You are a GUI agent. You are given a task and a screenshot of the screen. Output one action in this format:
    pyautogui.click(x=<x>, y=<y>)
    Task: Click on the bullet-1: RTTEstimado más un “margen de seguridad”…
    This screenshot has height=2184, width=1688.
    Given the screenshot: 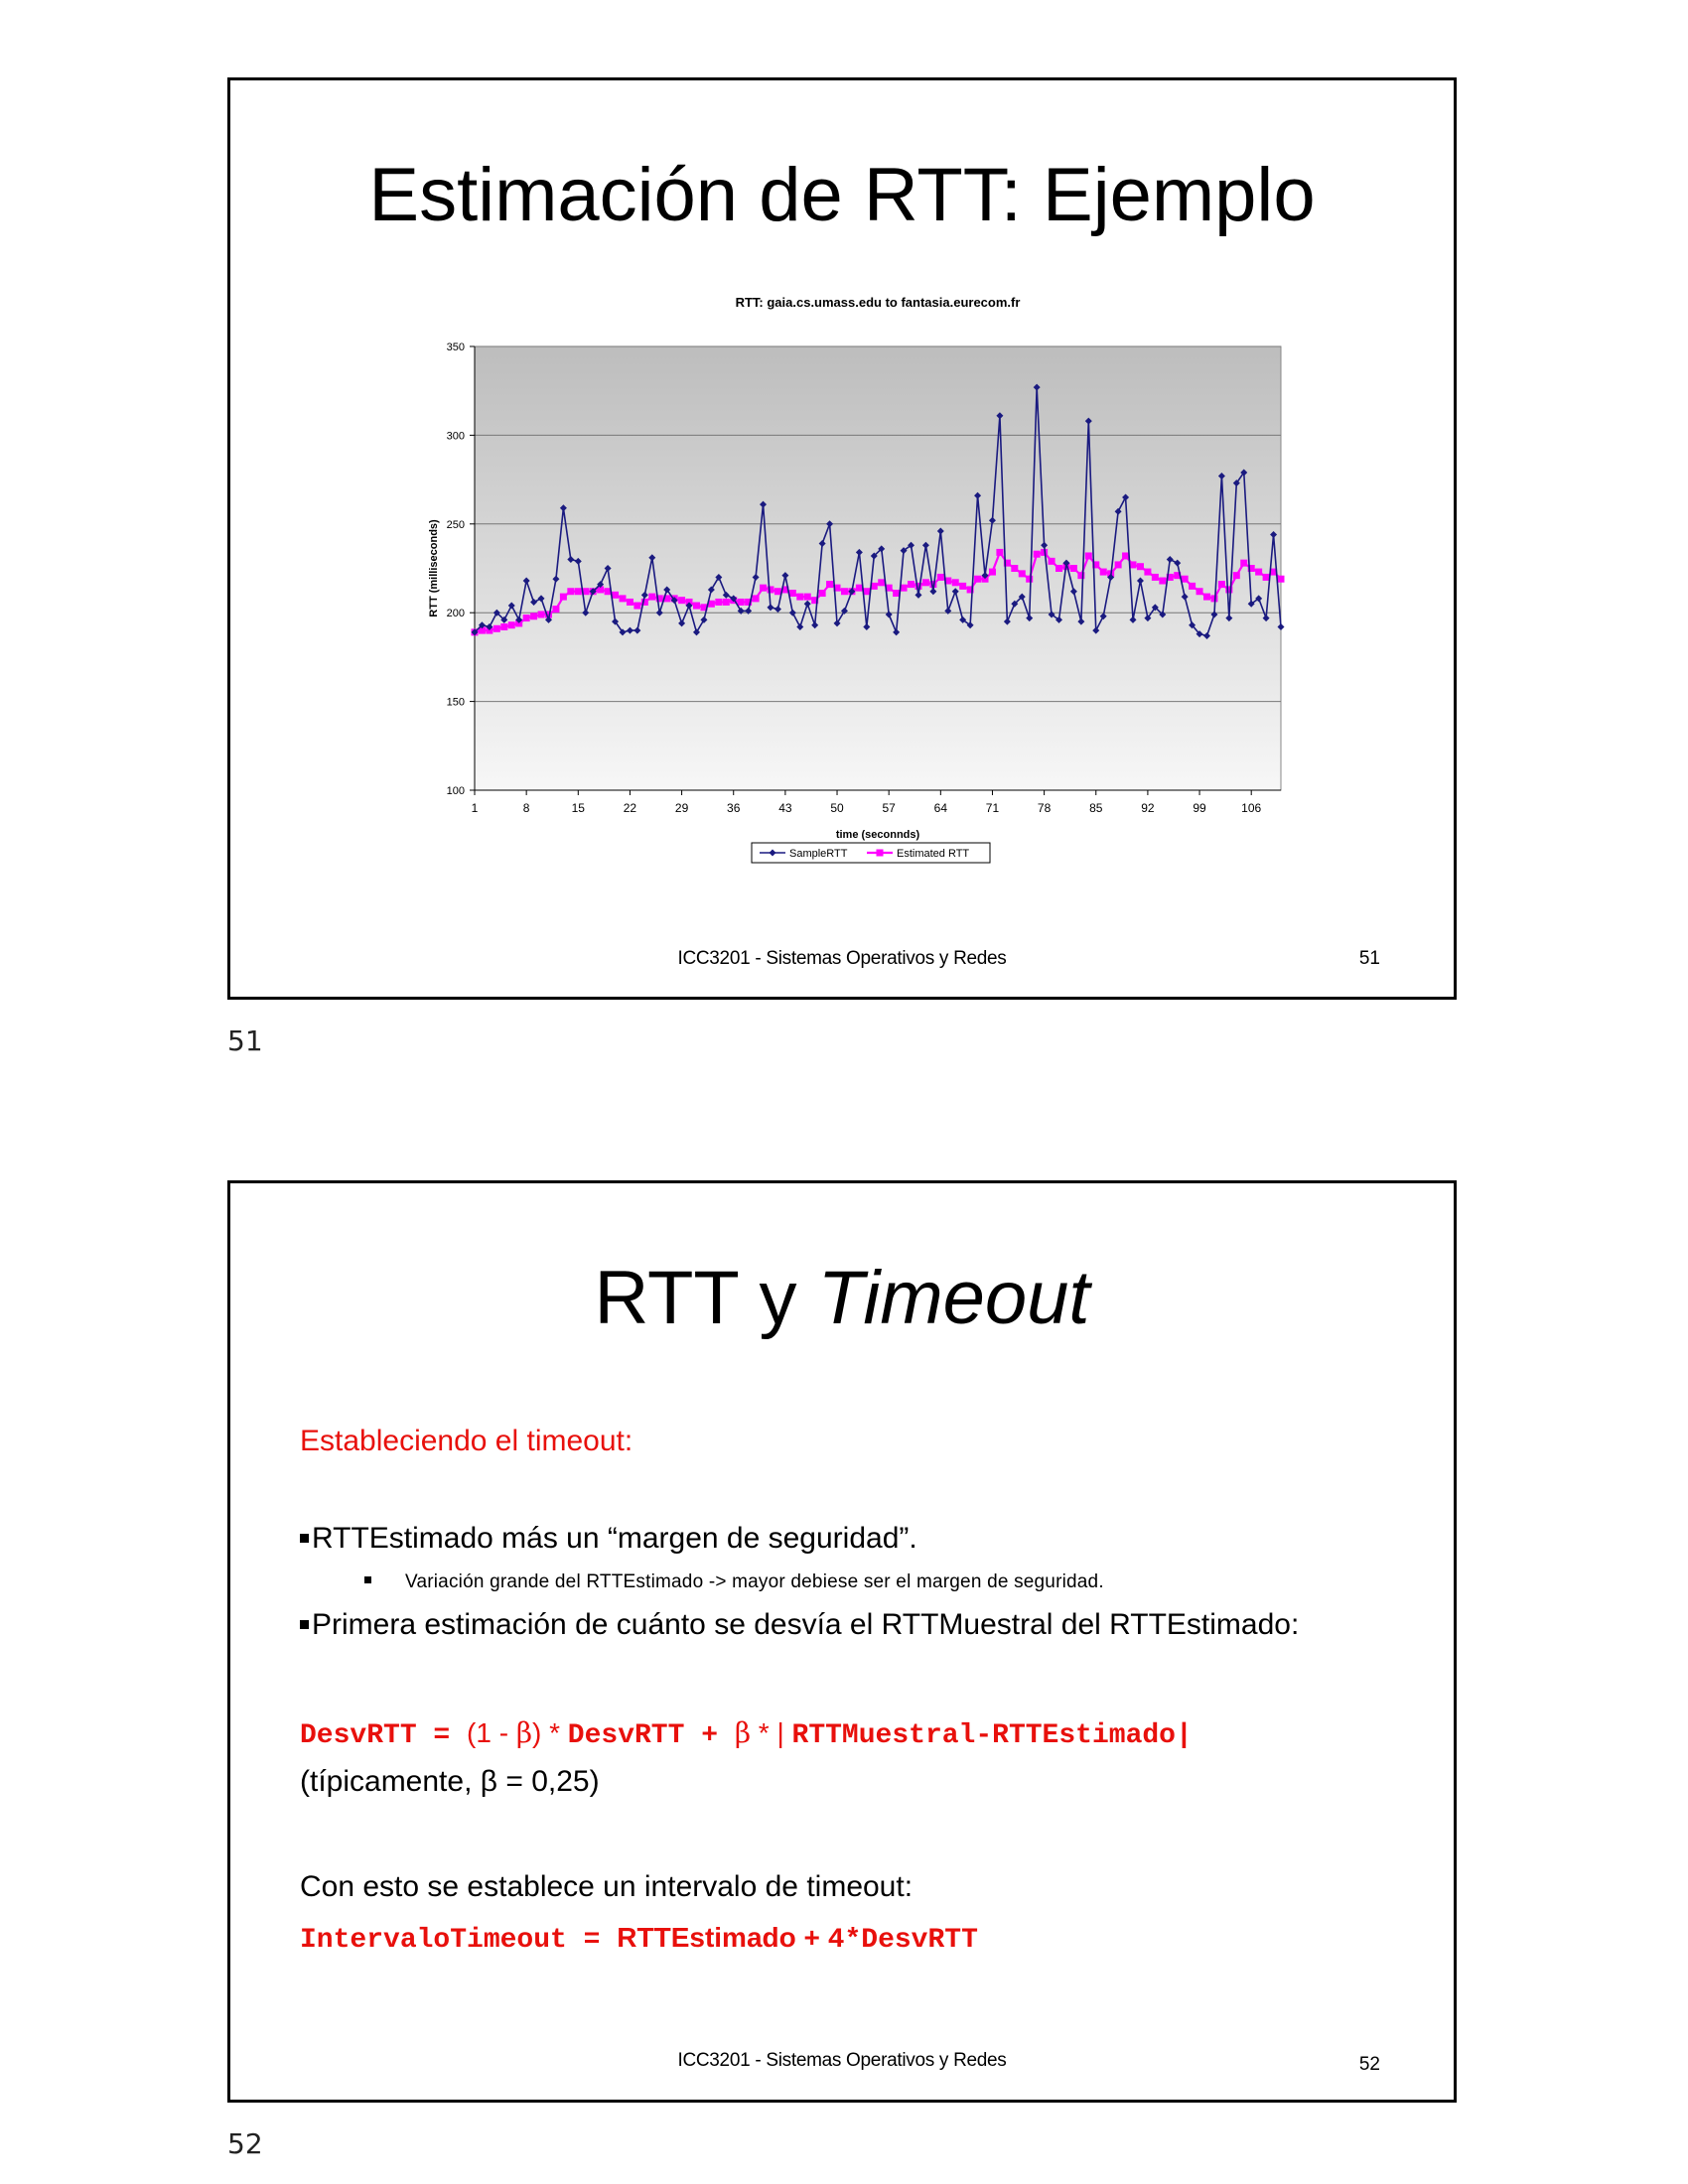 What is the action you would take?
    pyautogui.click(x=608, y=1539)
    